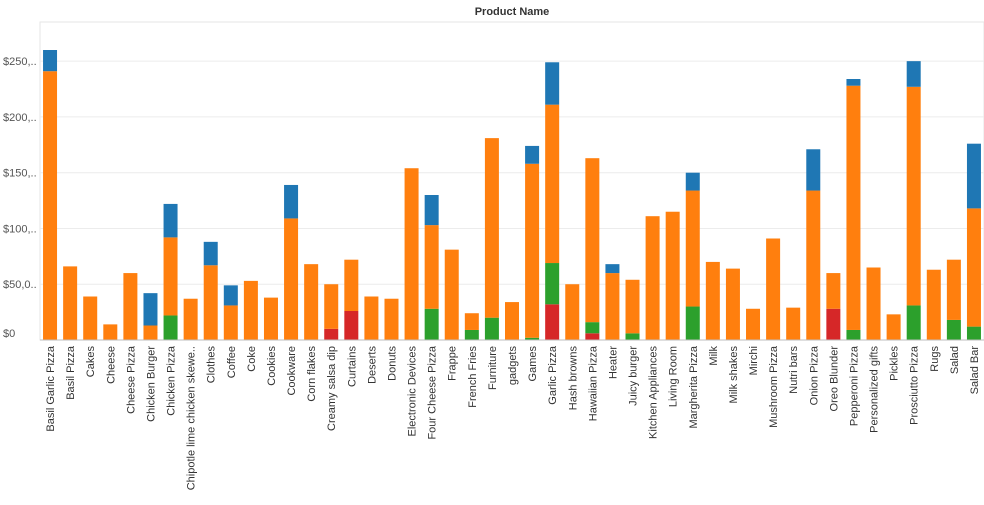 The width and height of the screenshot is (984, 505). I want to click on x-tick-label: Oreo Blunder, so click(834, 379).